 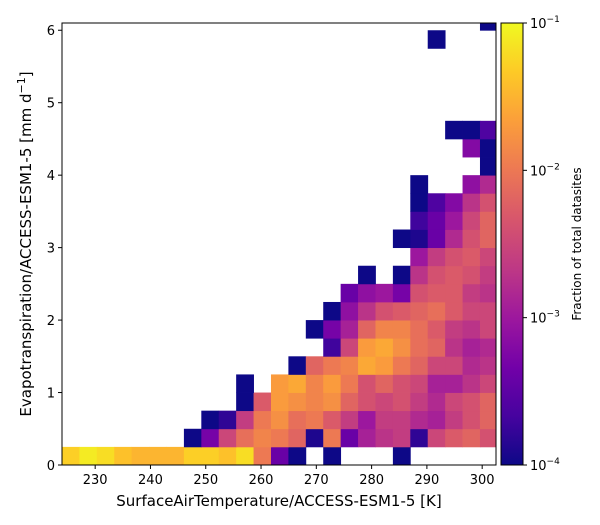 What do you see at coordinates (51, 104) in the screenshot?
I see `y-tick-label: 5` at bounding box center [51, 104].